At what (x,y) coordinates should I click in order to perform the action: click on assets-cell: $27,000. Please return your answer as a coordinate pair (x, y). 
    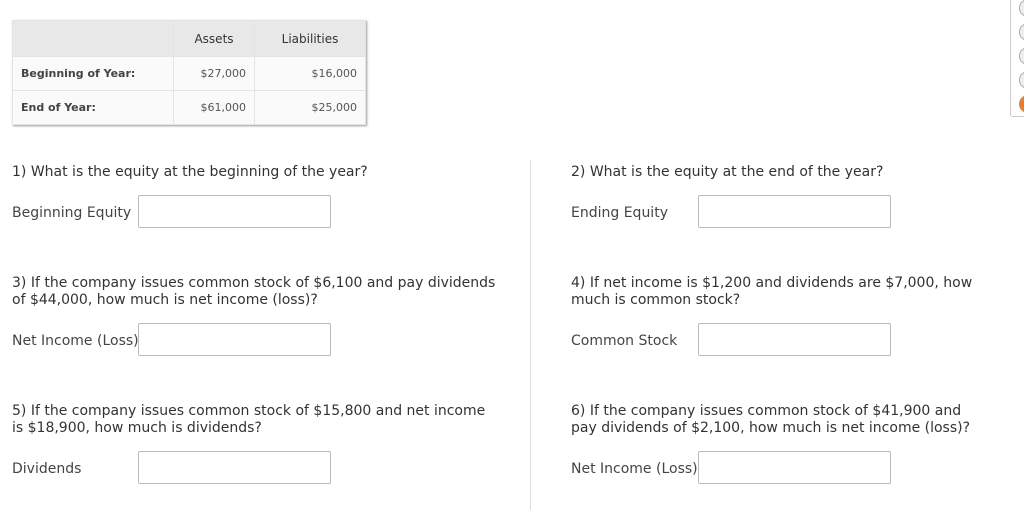
    Looking at the image, I should click on (214, 73).